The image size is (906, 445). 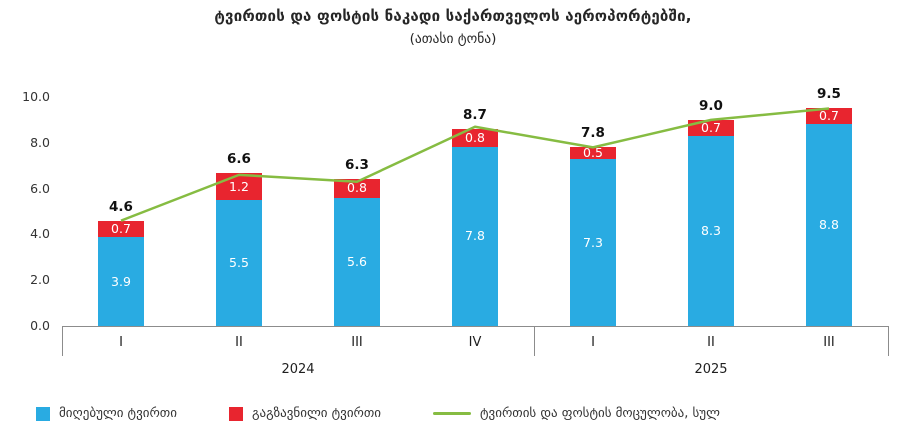 What do you see at coordinates (453, 39) in the screenshot?
I see `chart-subtitle: (ათასი ტონა)` at bounding box center [453, 39].